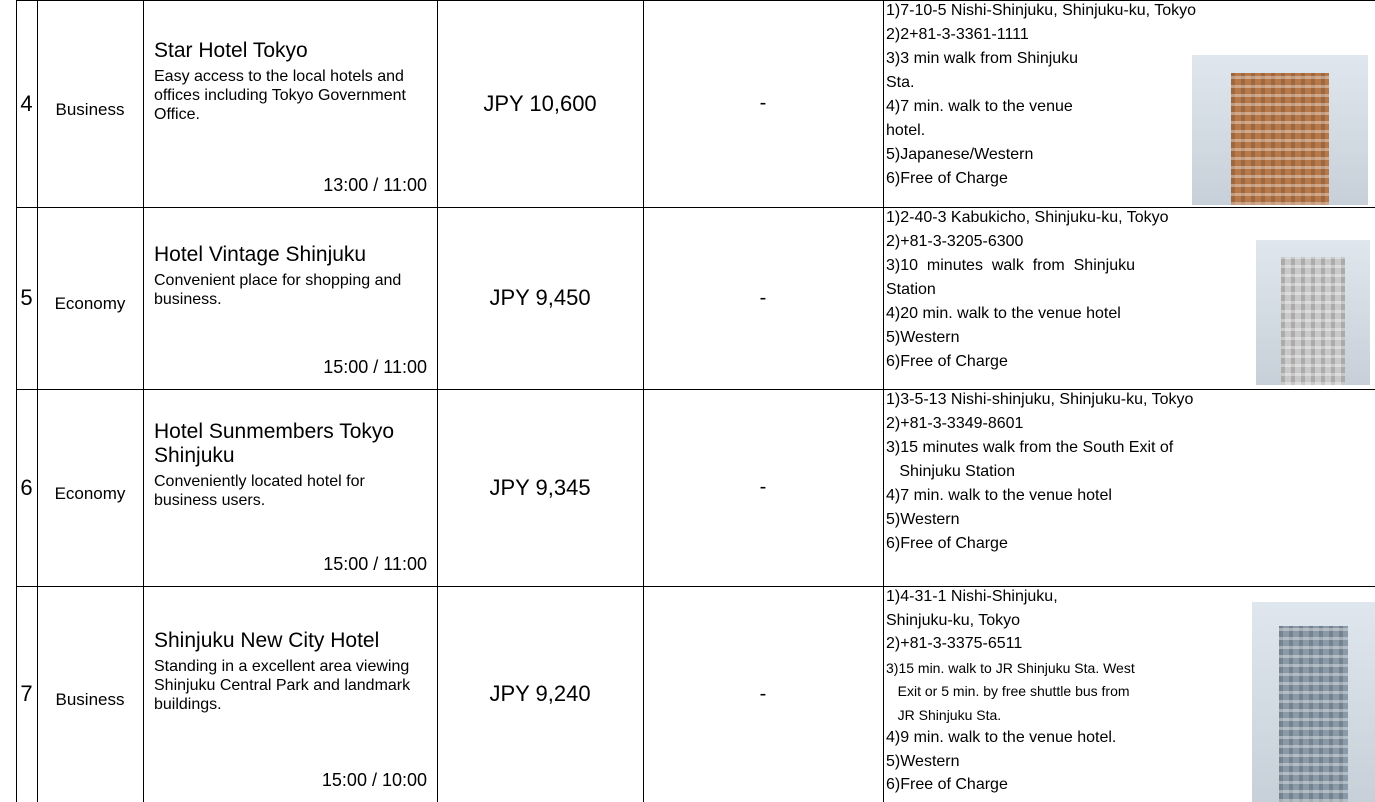 This screenshot has height=802, width=1375. Describe the element at coordinates (960, 154) in the screenshot. I see `info-line: 5)Japanese/Western` at that location.